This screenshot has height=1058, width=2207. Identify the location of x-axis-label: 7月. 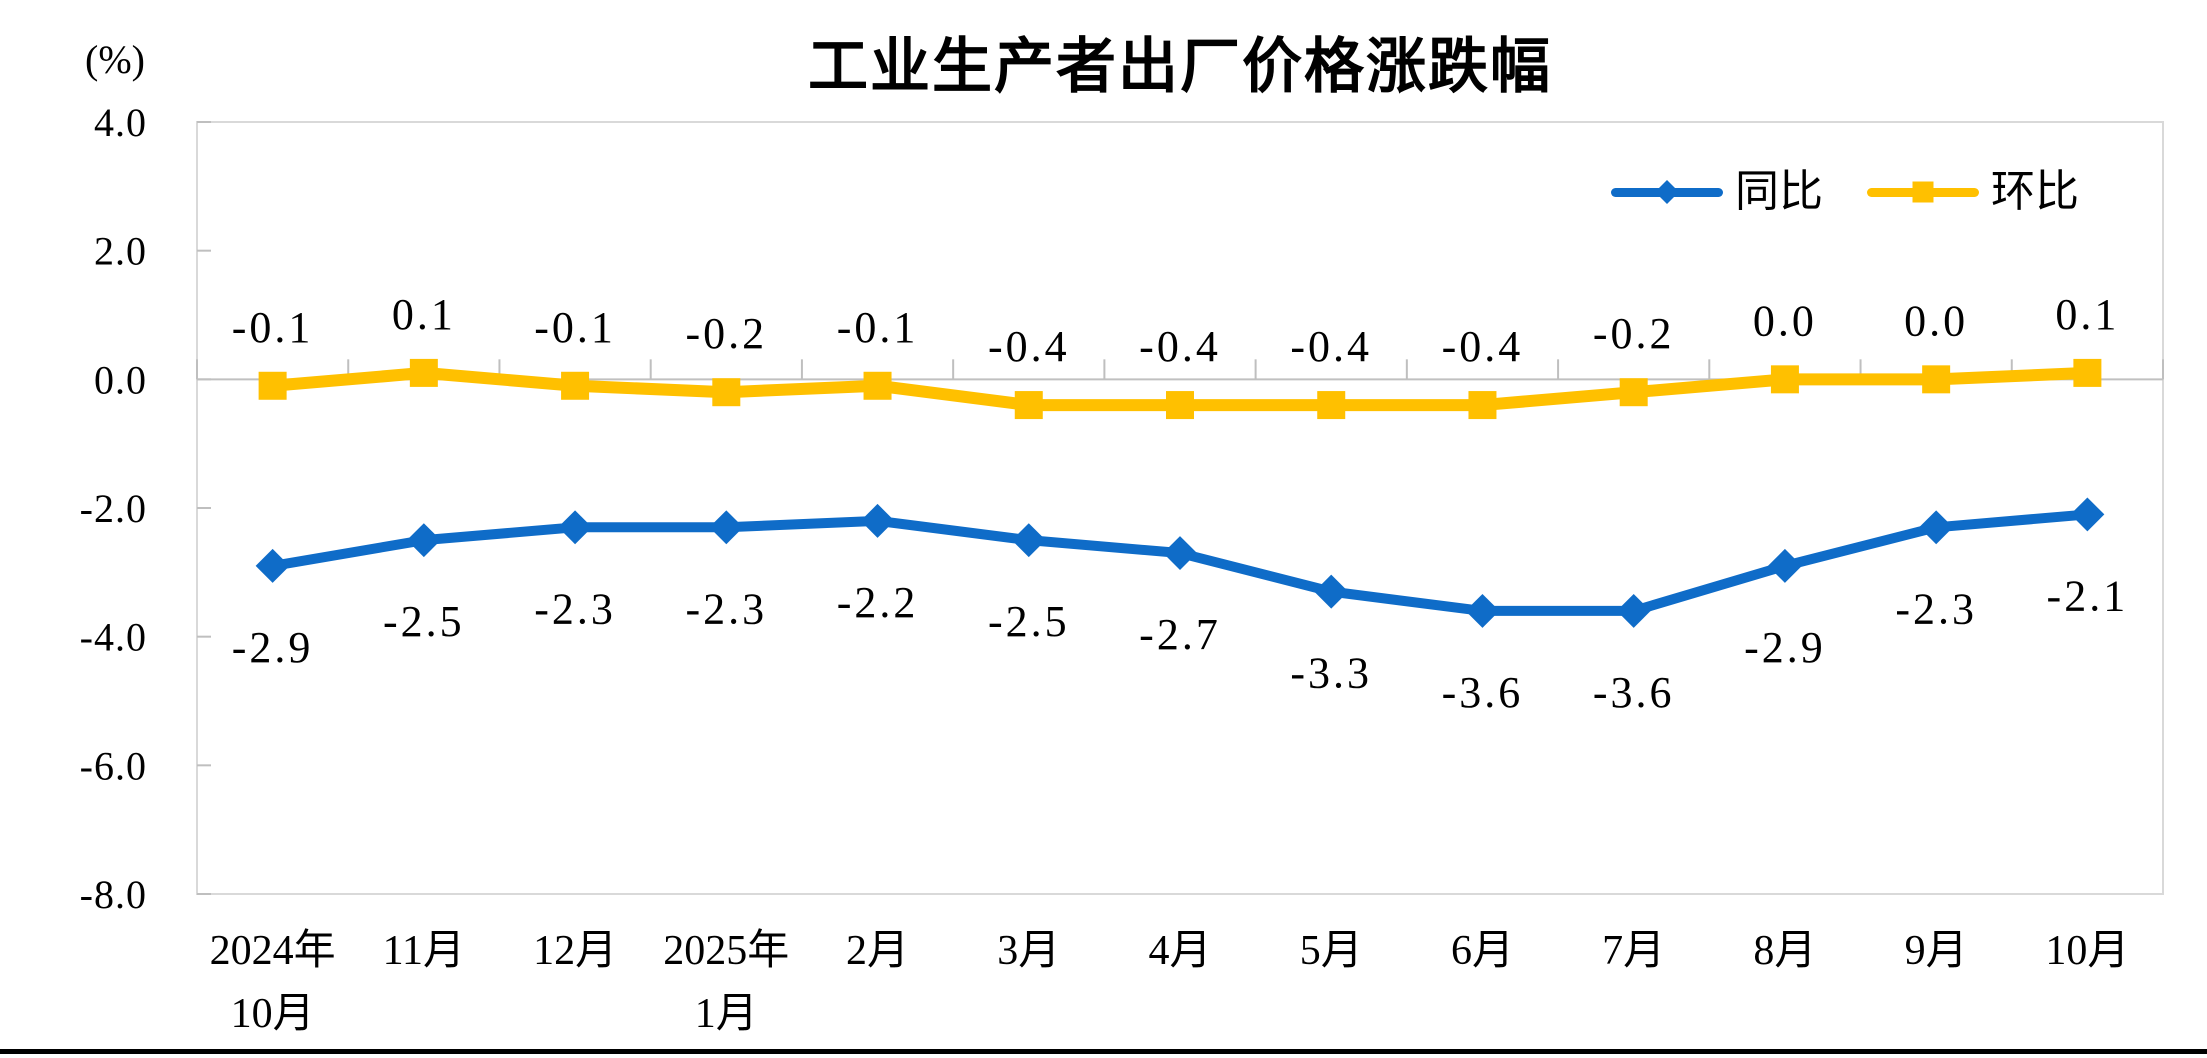
(1633, 951).